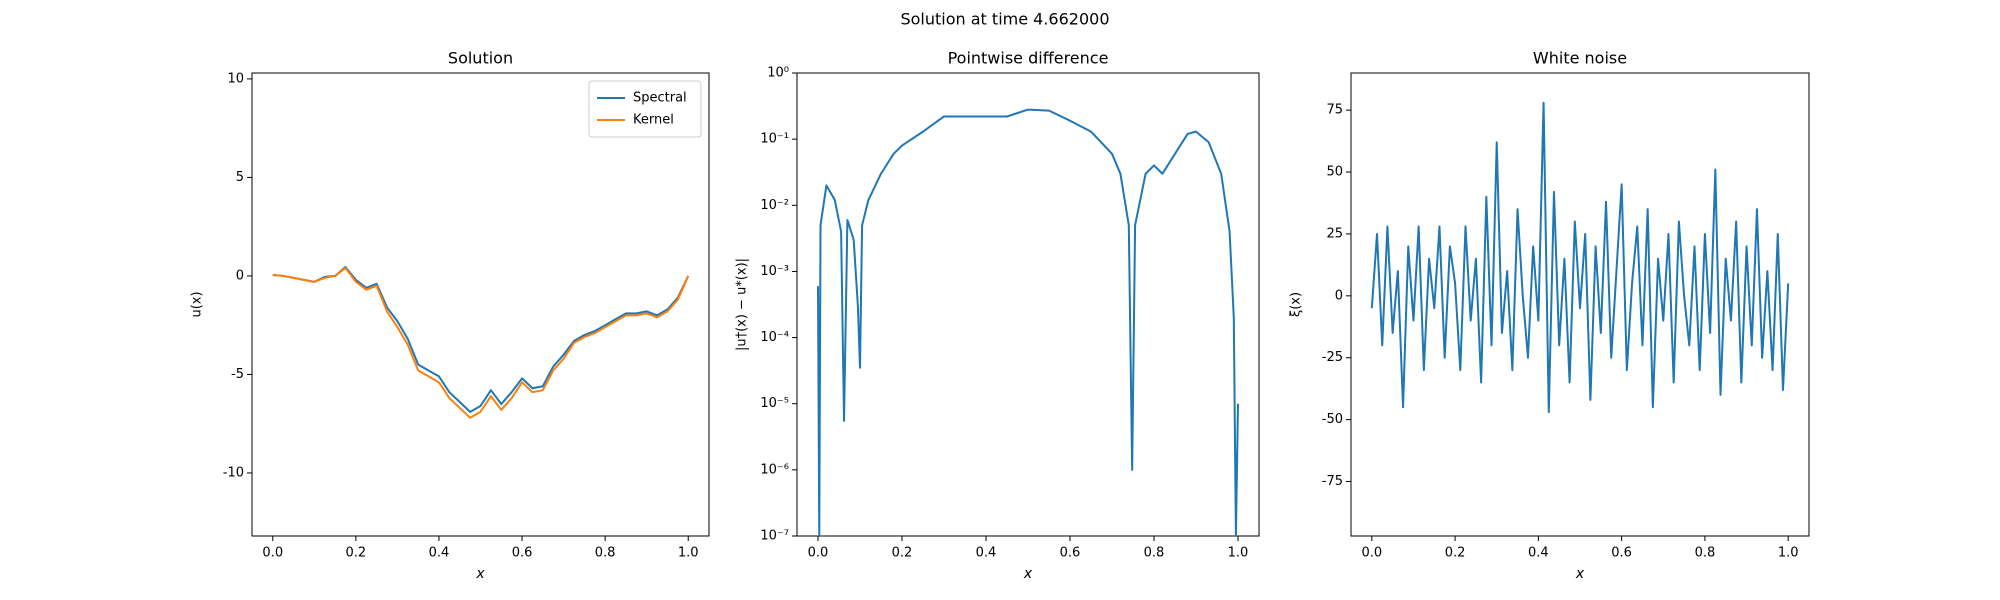  Describe the element at coordinates (774, 403) in the screenshot. I see `y-tick-label: 10⁻⁵` at that location.